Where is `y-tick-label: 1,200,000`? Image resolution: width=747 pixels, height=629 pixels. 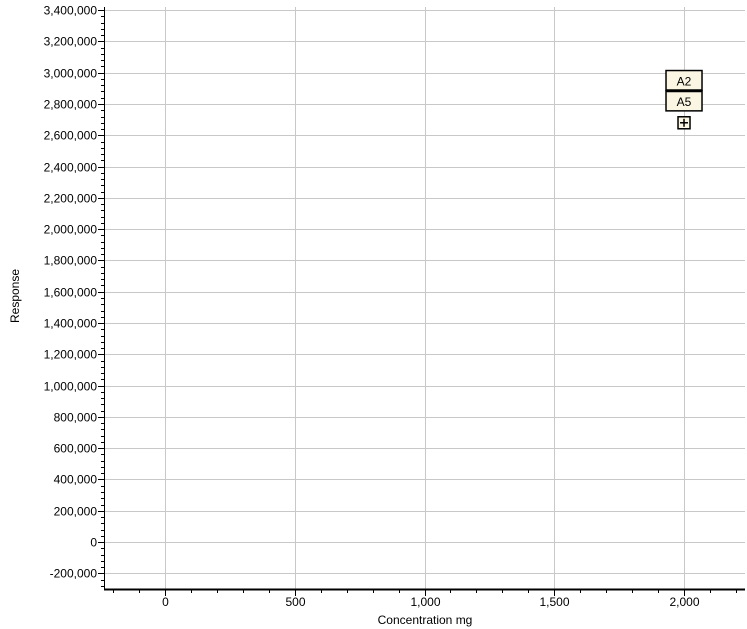 y-tick-label: 1,200,000 is located at coordinates (71, 355).